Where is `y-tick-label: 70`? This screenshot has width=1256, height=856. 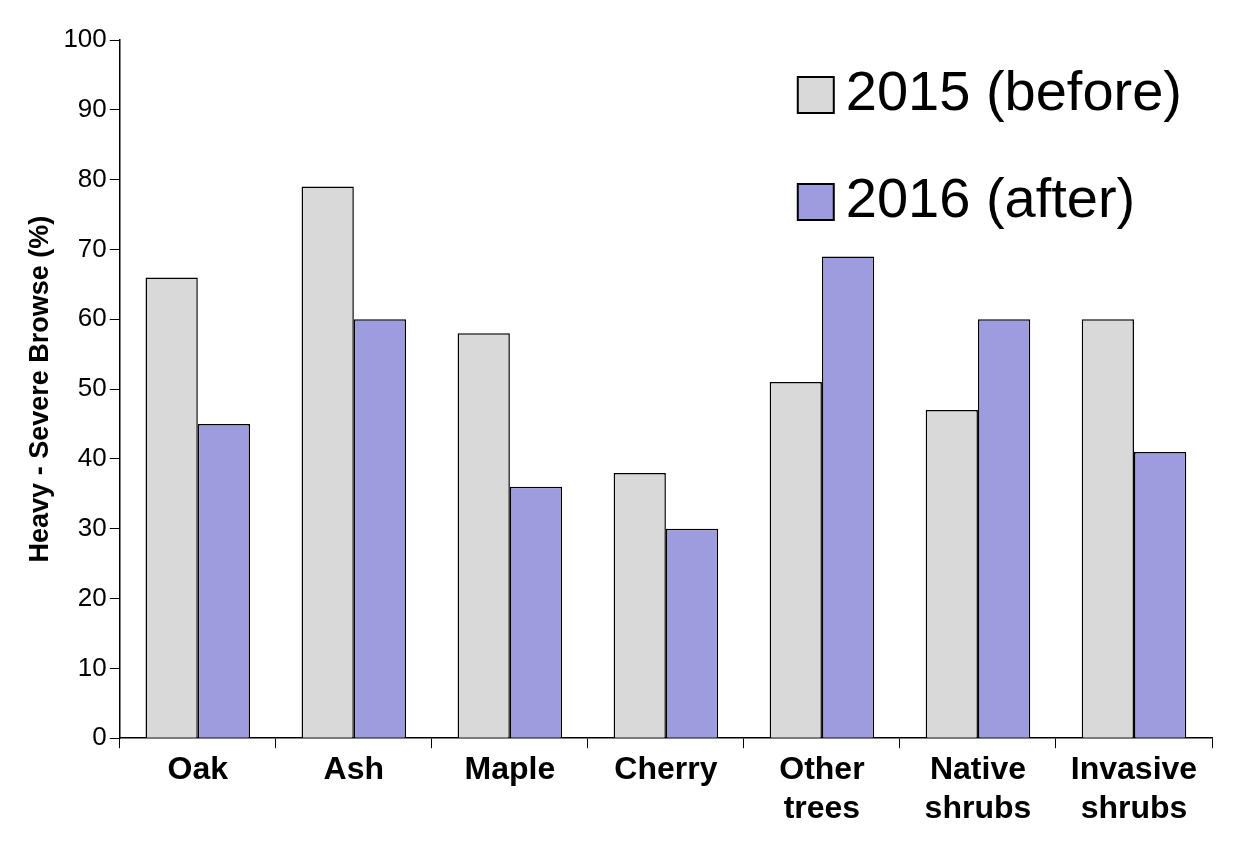
y-tick-label: 70 is located at coordinates (92, 247).